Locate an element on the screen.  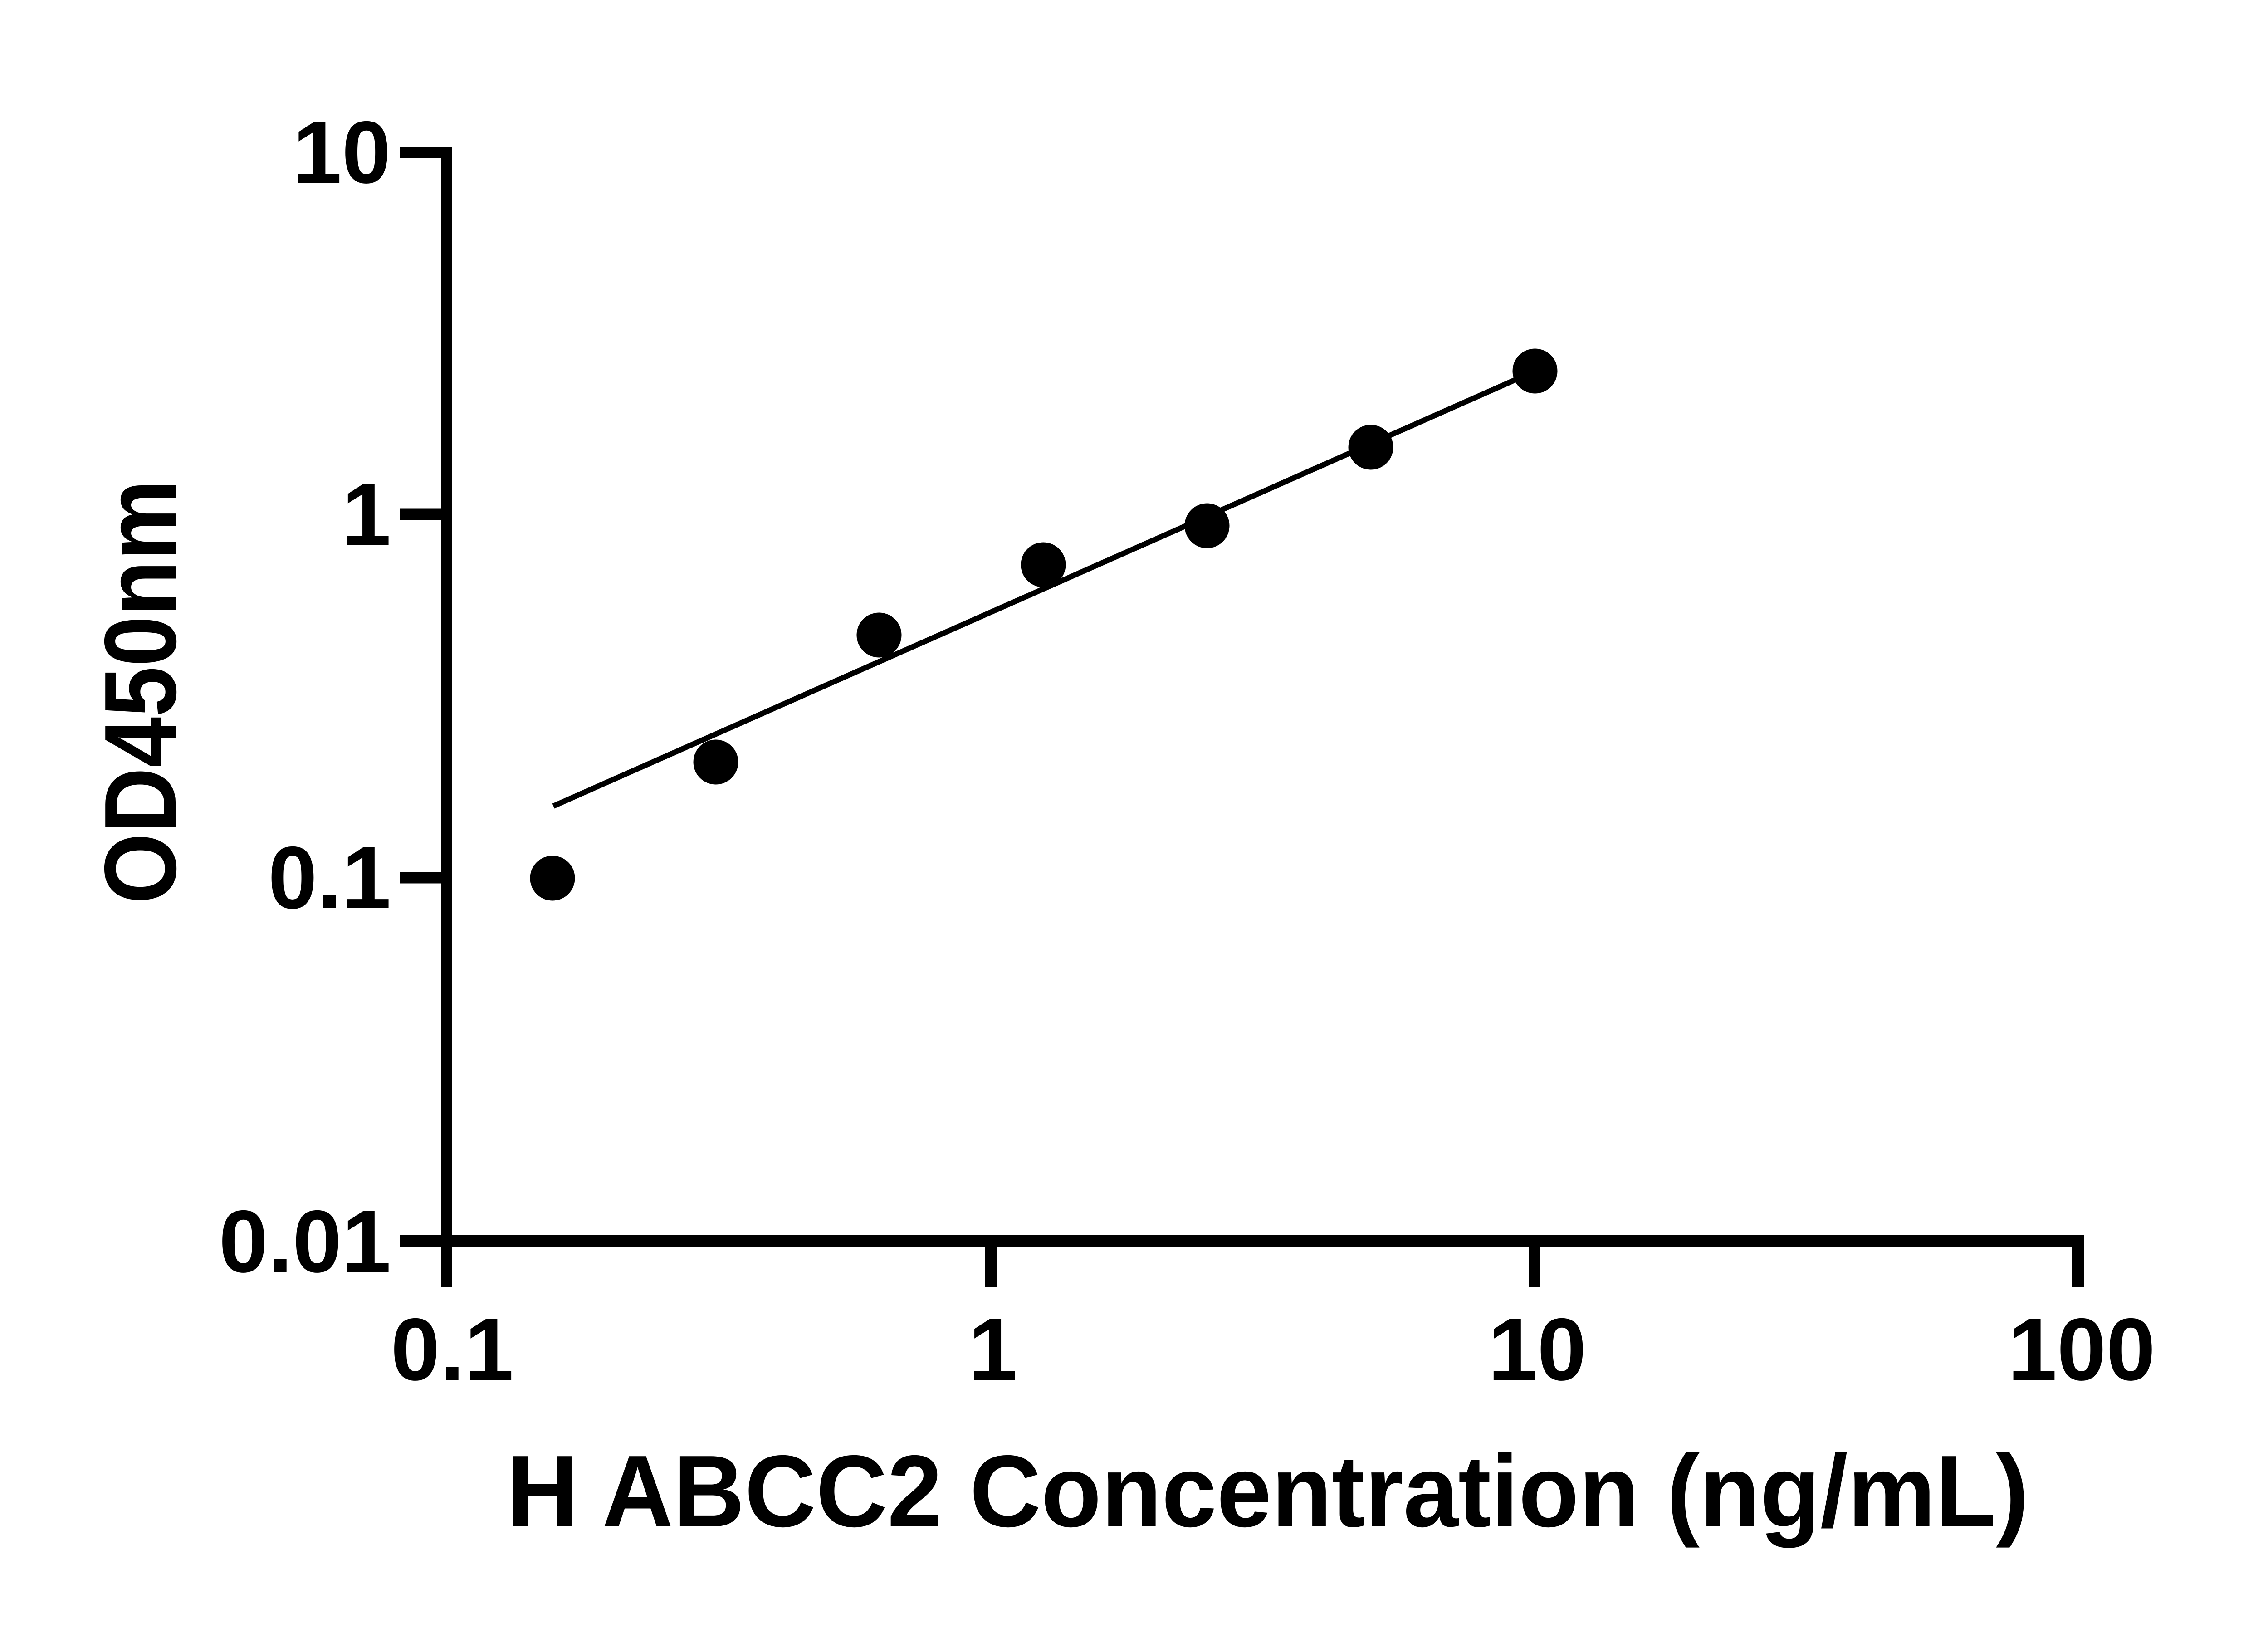
svg-text: OD450nm is located at coordinates (140, 692).